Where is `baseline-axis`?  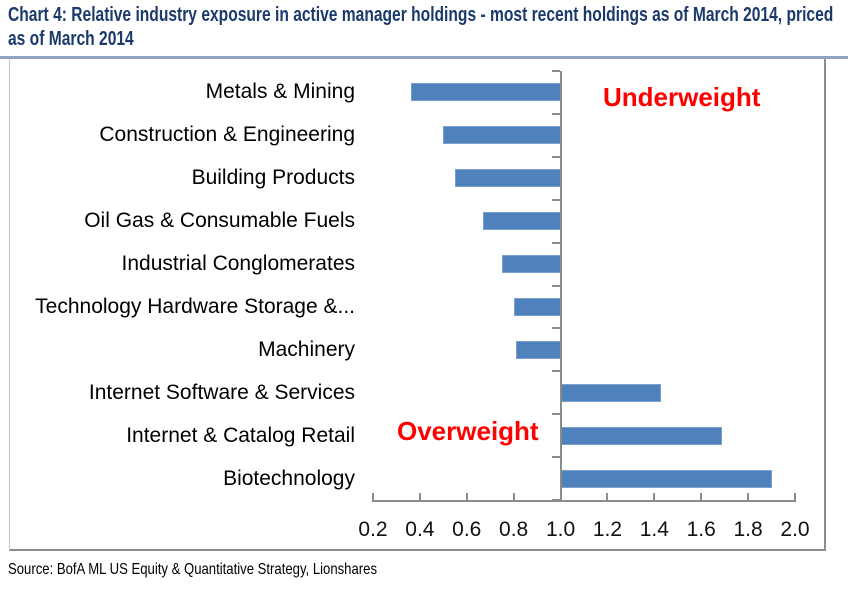 baseline-axis is located at coordinates (560, 285).